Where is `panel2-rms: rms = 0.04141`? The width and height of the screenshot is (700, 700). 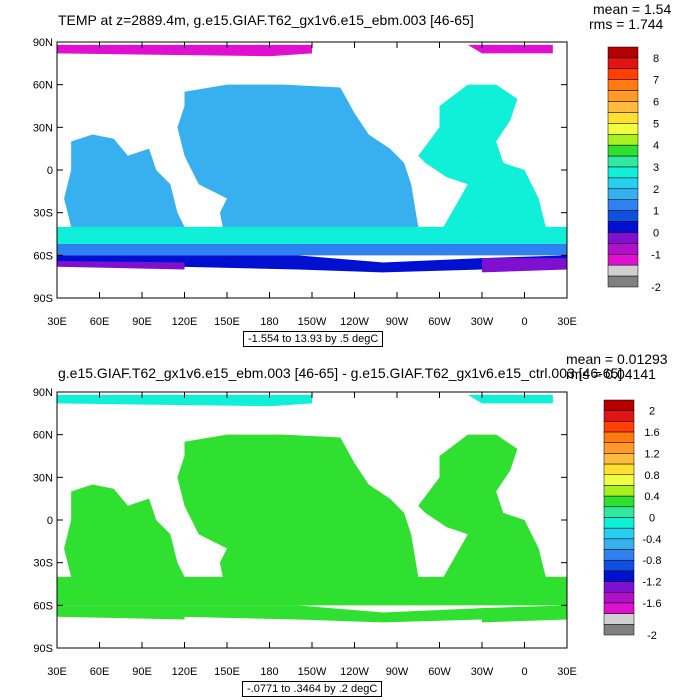 panel2-rms: rms = 0.04141 is located at coordinates (611, 374).